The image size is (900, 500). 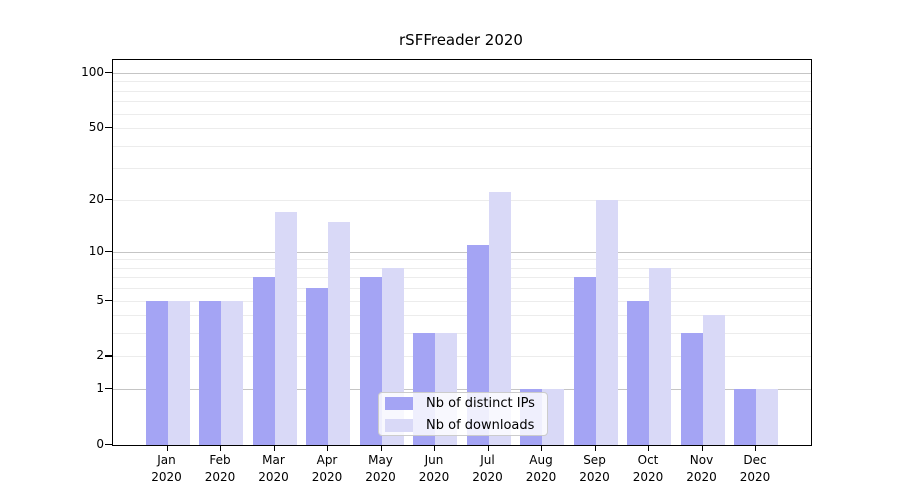 What do you see at coordinates (487, 460) in the screenshot?
I see `x-tick-month: Jul` at bounding box center [487, 460].